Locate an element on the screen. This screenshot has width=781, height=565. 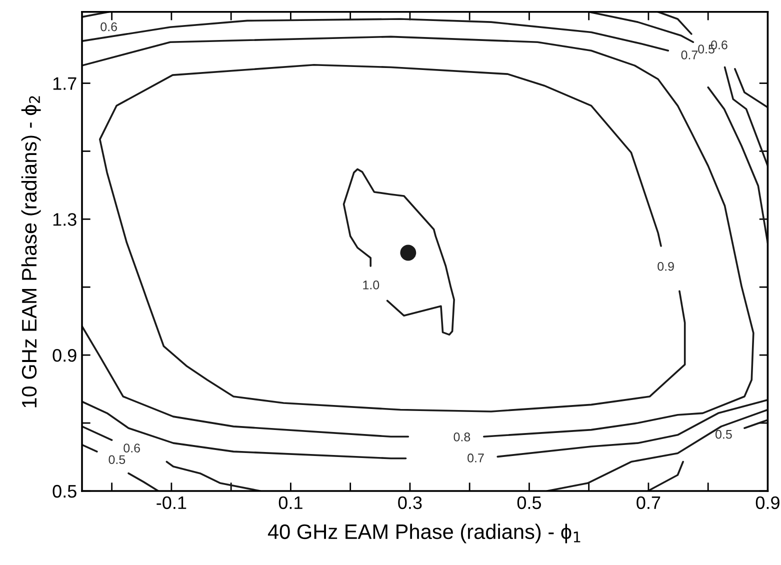
y-tick-label: 0.9 is located at coordinates (64, 355).